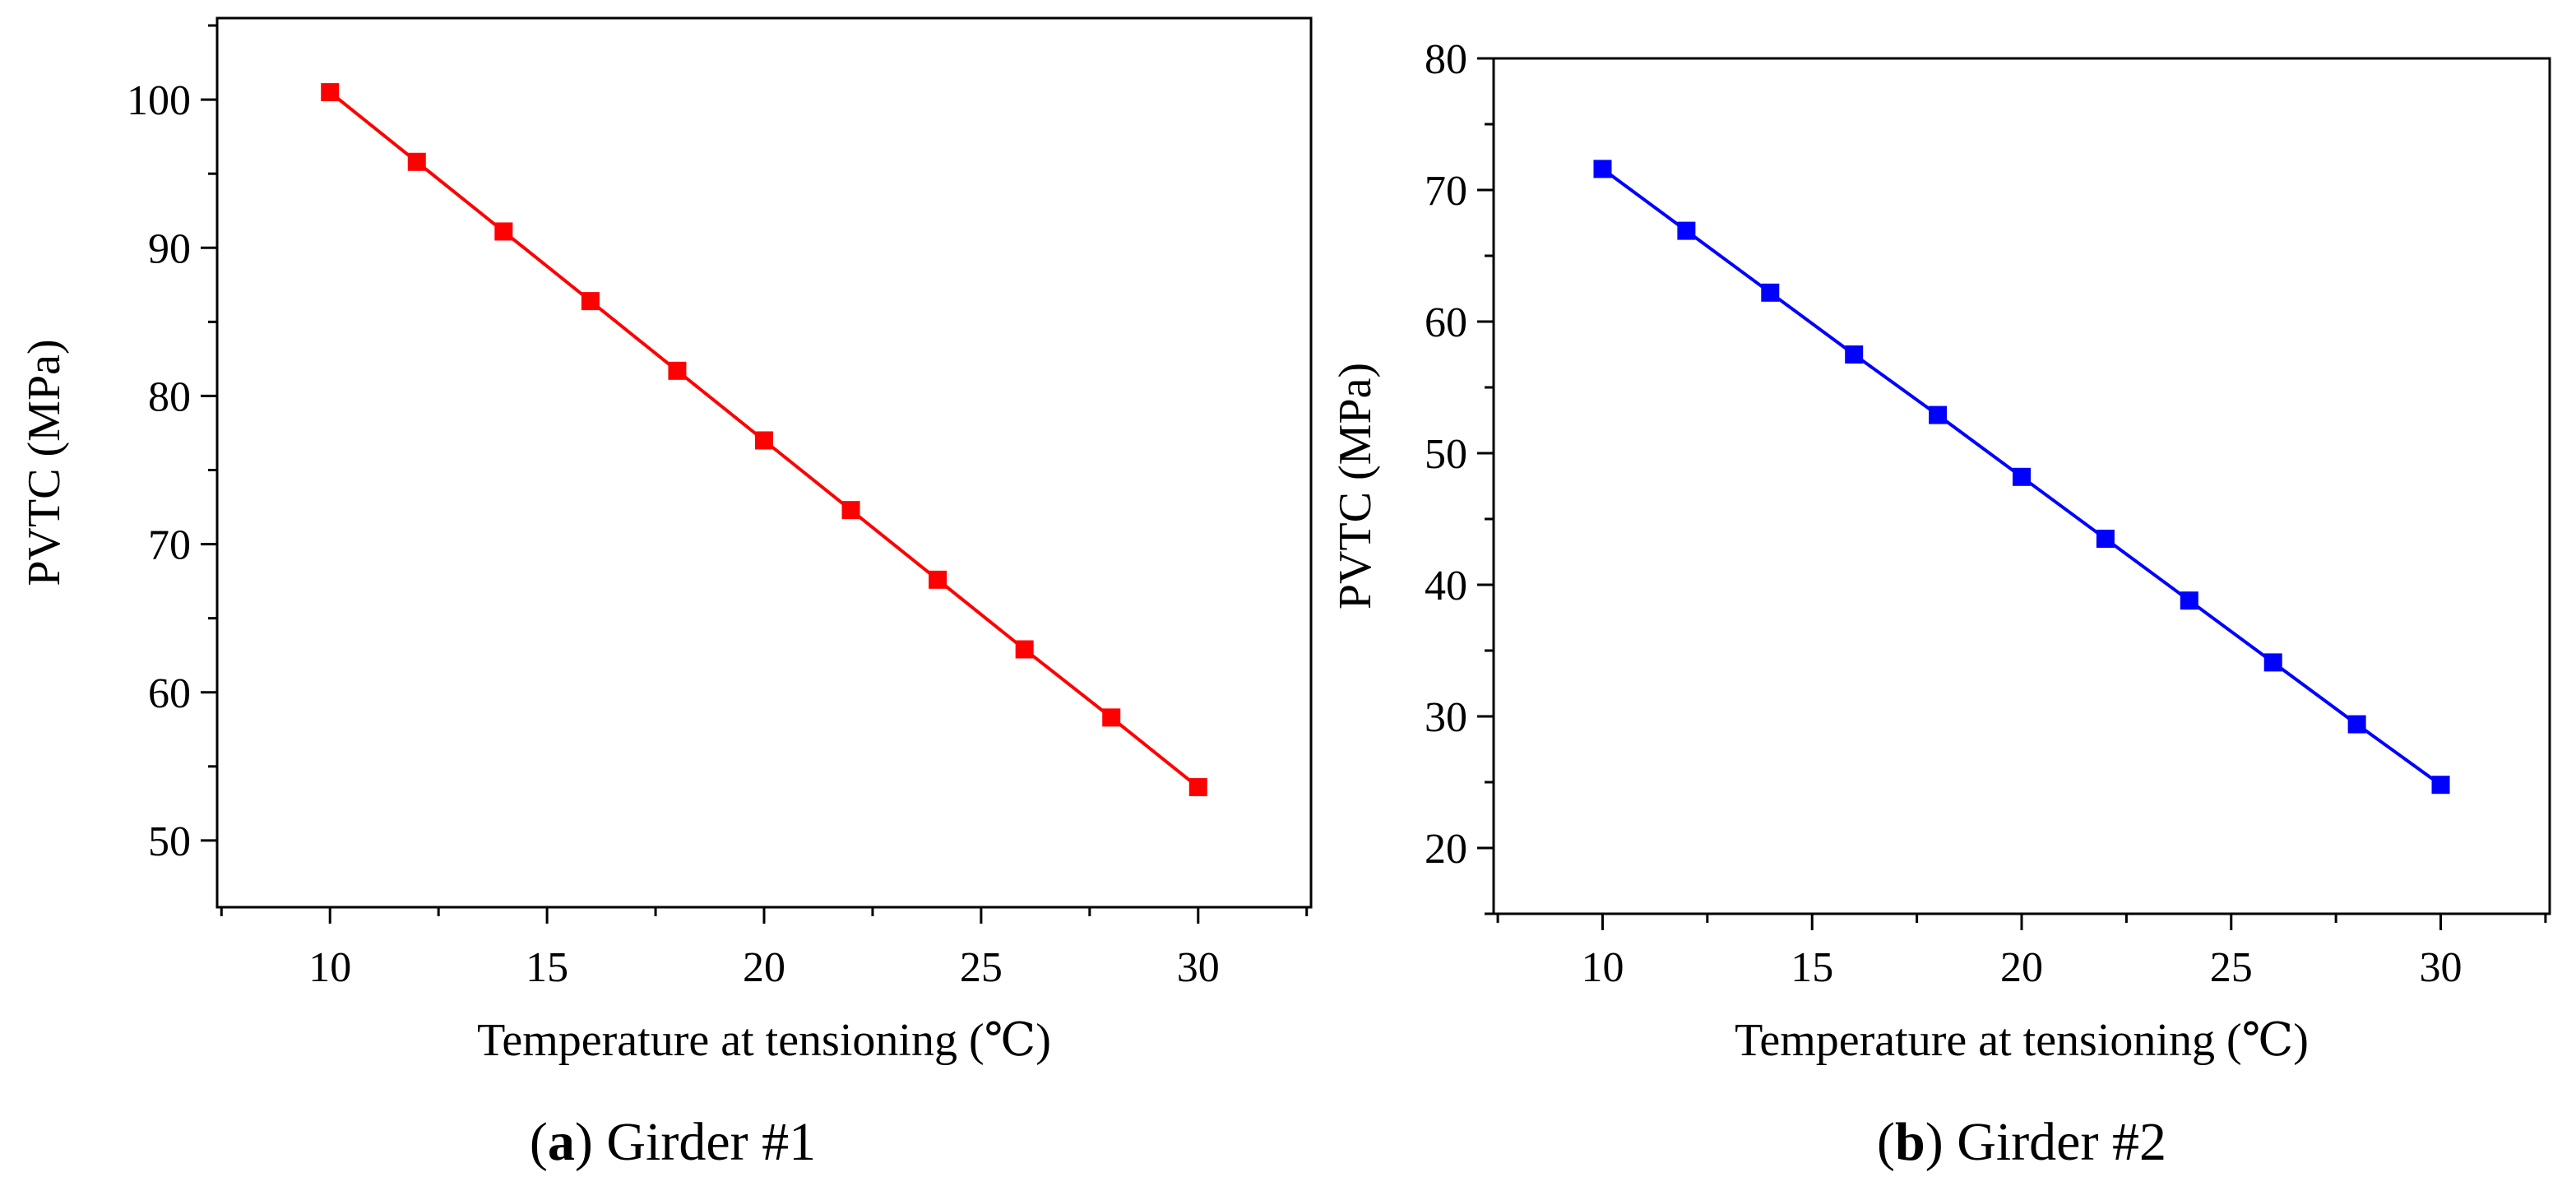 This screenshot has width=2576, height=1200. I want to click on panel-caption: (a) Girder #1, so click(673, 1142).